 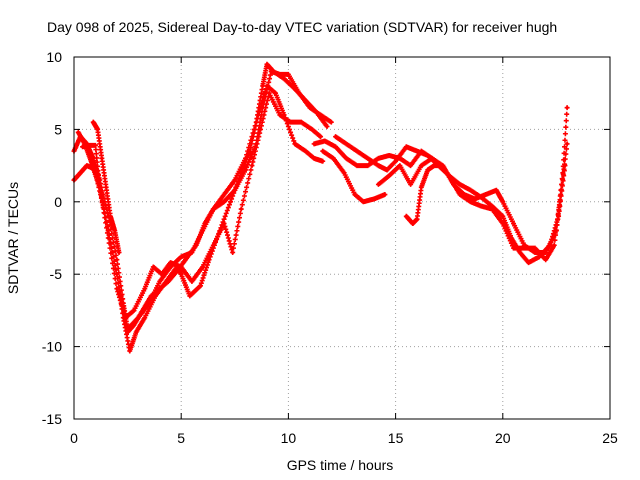 I want to click on series-markers, so click(x=440, y=180).